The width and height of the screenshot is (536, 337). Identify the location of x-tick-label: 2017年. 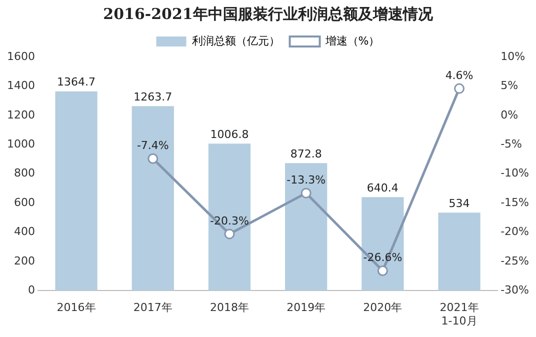
(152, 307).